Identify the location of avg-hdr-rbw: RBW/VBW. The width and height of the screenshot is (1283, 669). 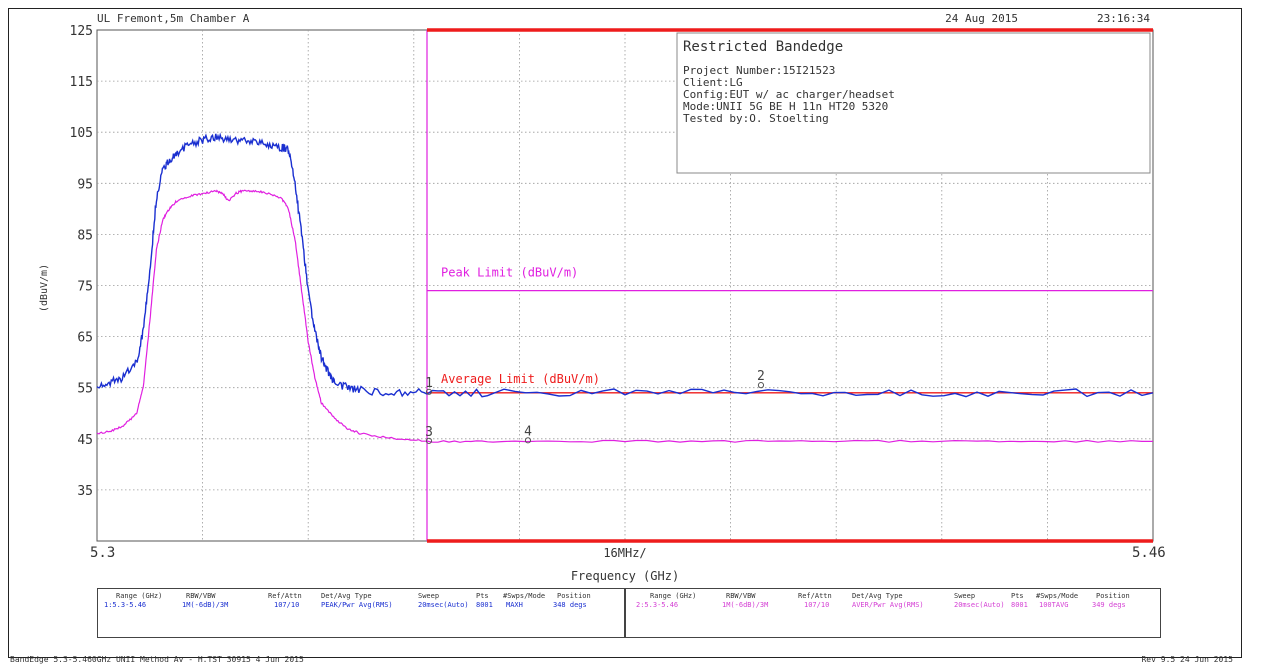
(741, 596).